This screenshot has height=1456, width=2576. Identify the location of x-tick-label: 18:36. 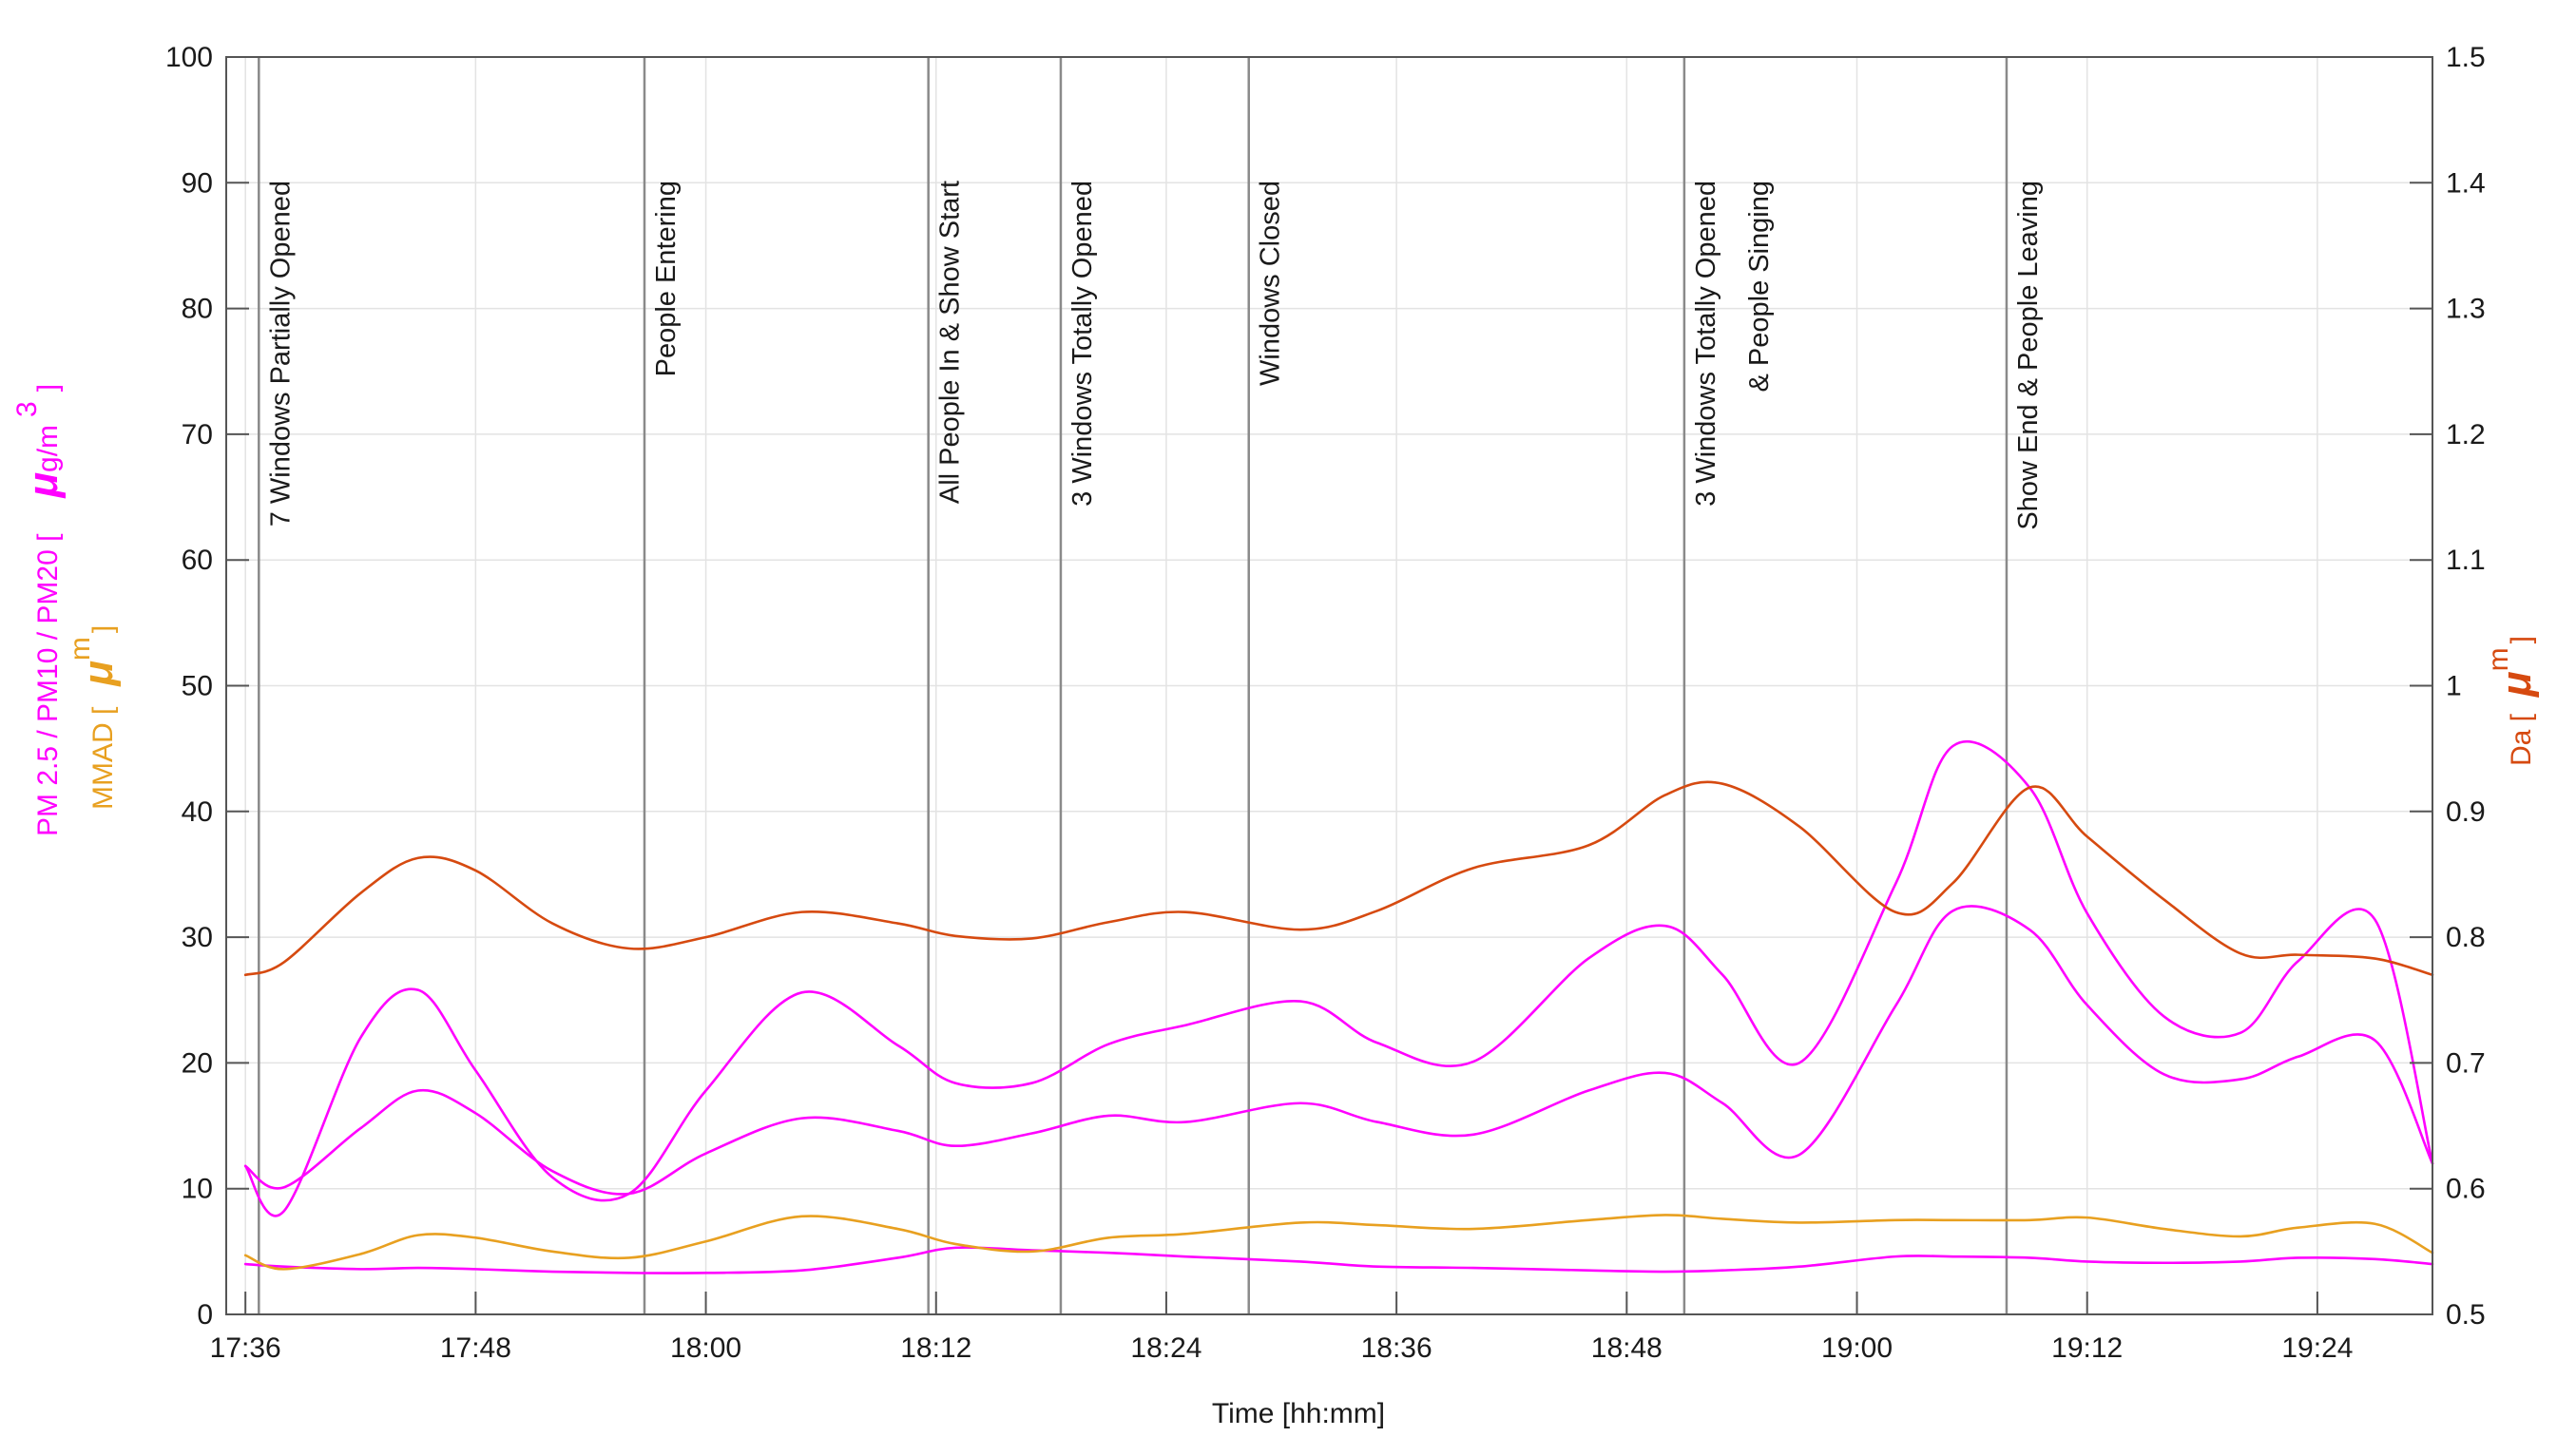
(1396, 1348).